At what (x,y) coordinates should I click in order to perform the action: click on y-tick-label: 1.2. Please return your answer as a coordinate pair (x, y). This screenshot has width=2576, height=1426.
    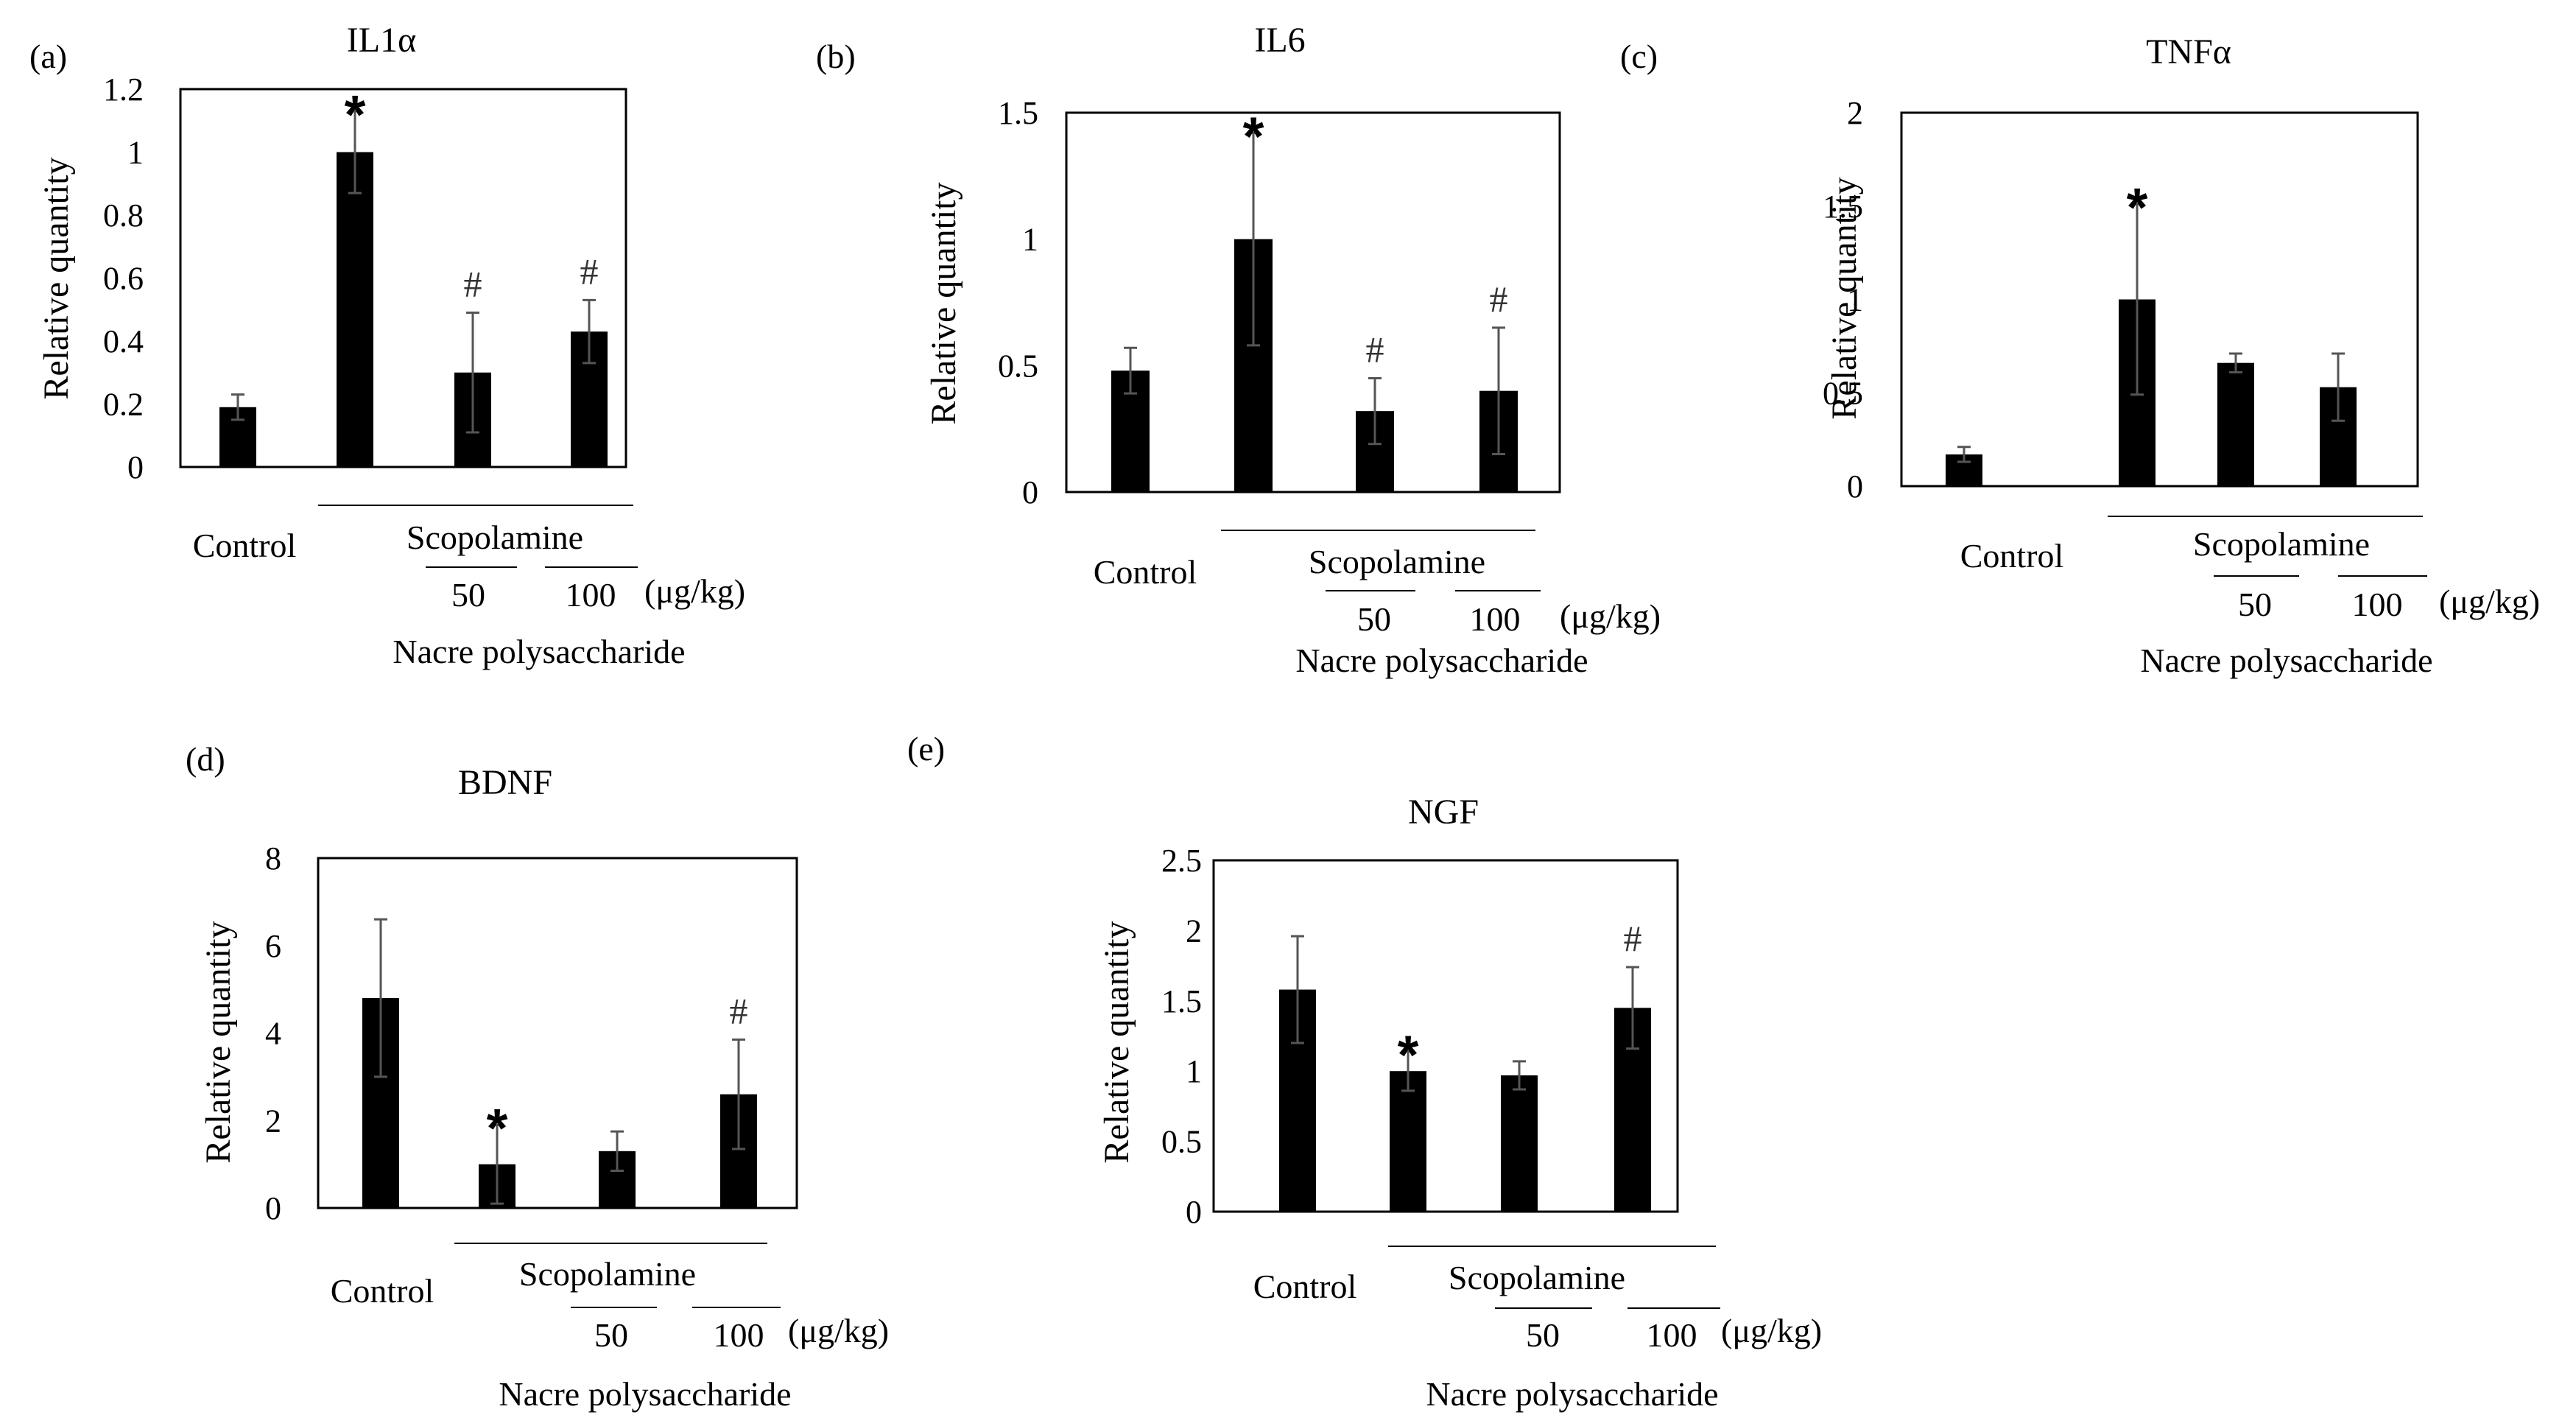
    Looking at the image, I should click on (123, 89).